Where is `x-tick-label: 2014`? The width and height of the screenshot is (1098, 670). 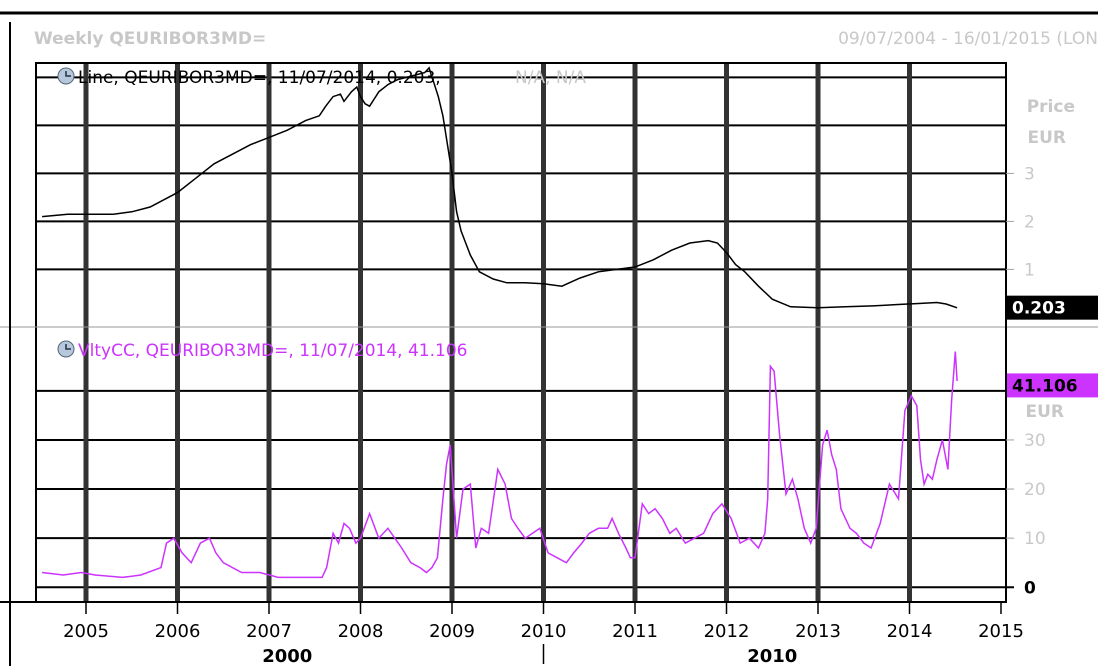
x-tick-label: 2014 is located at coordinates (910, 631).